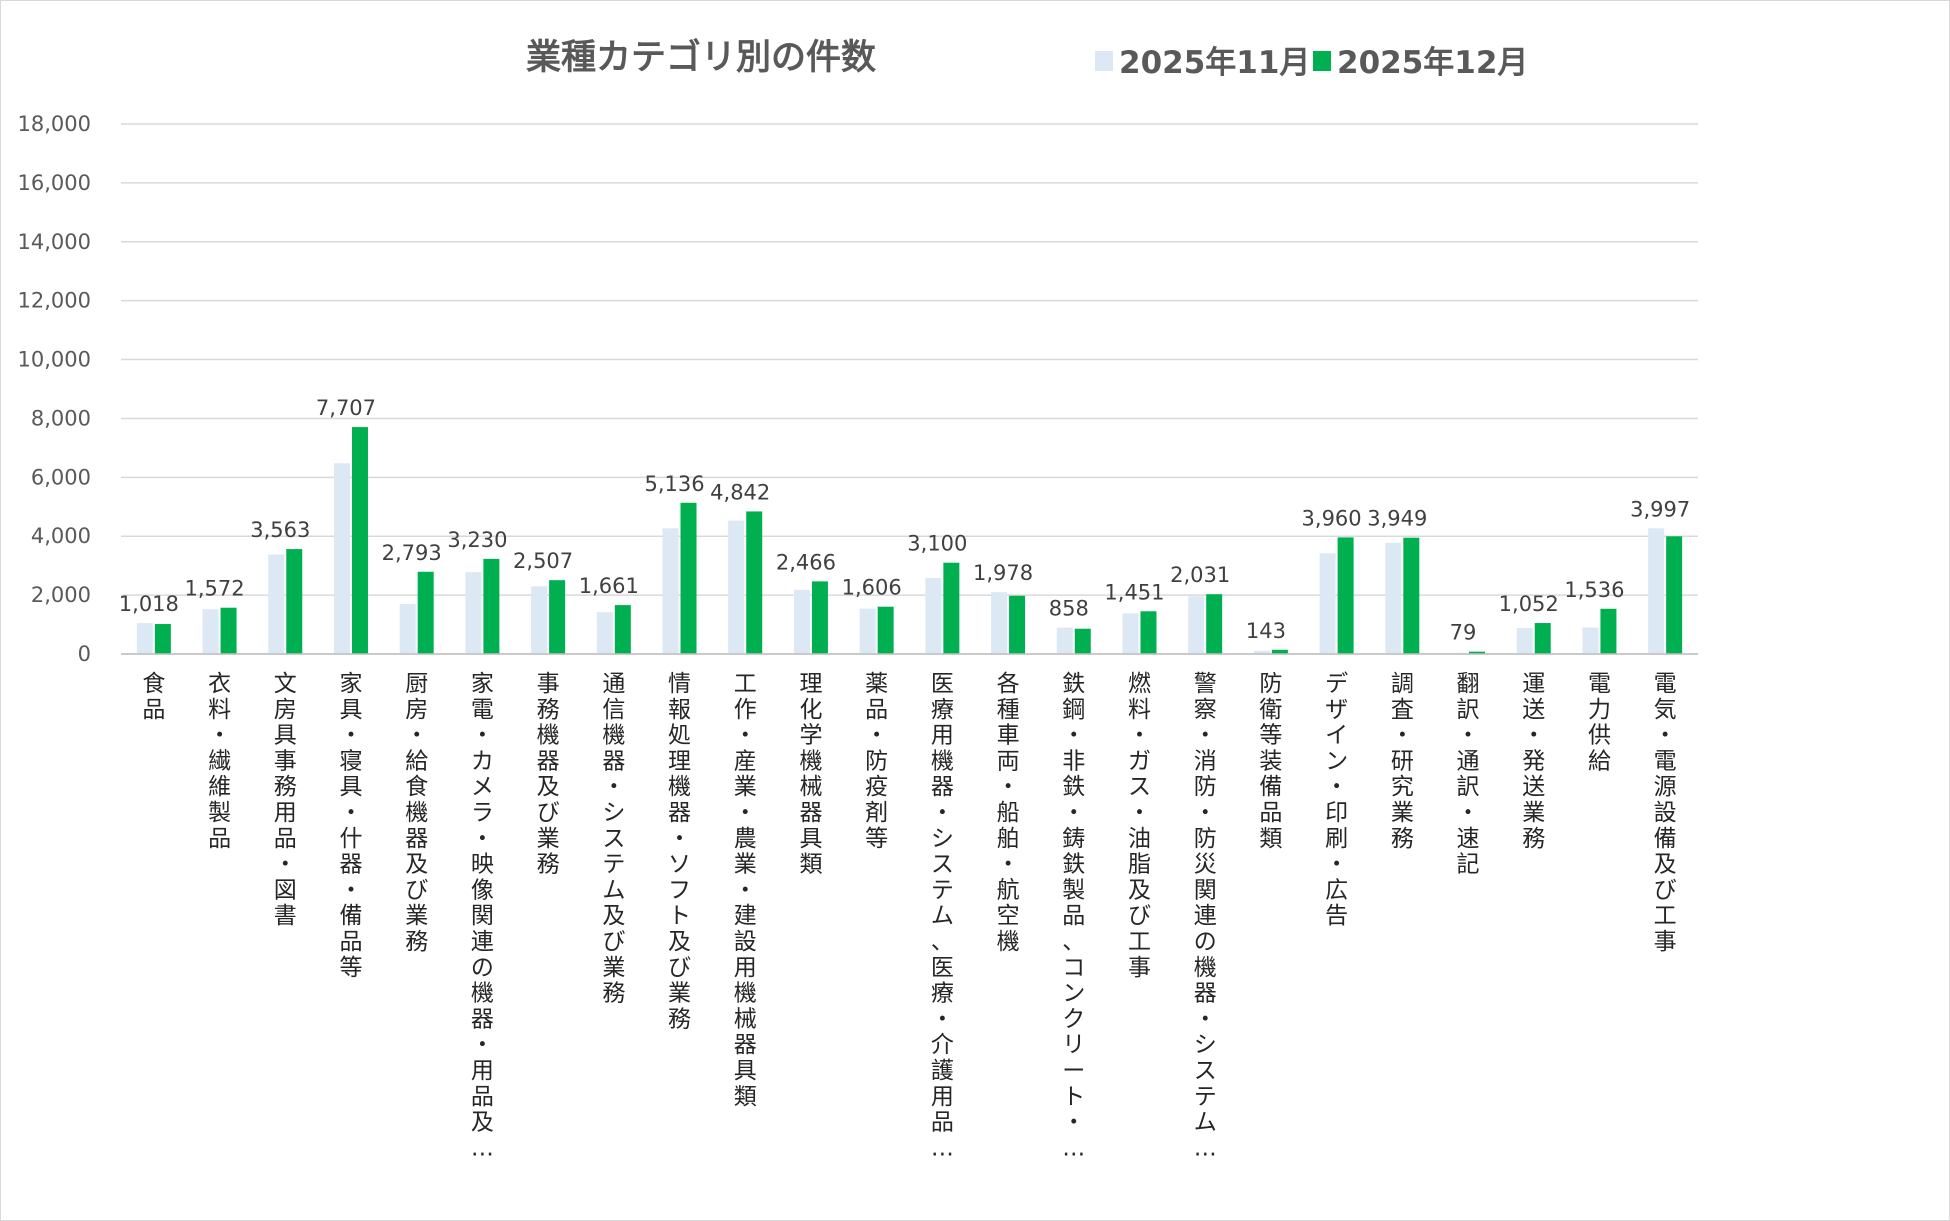  I want to click on data-label: 7,707, so click(346, 408).